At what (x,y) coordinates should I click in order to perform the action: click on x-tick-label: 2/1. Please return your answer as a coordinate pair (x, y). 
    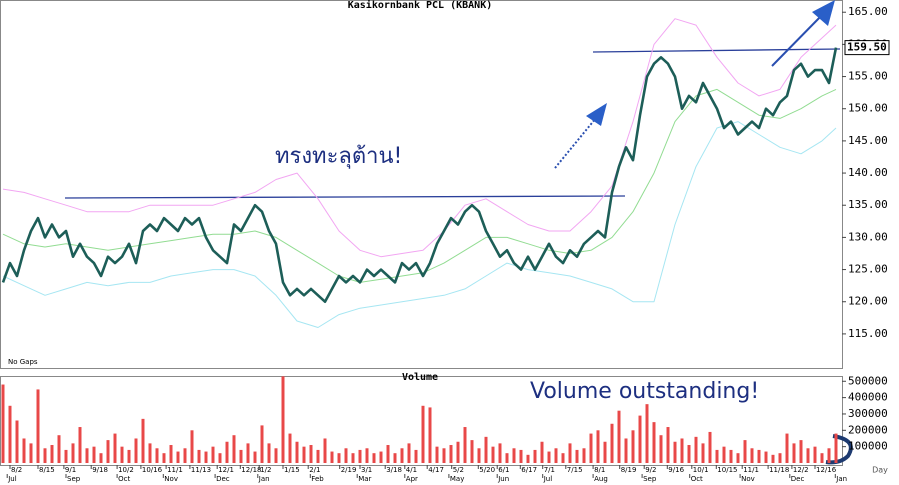
    Looking at the image, I should click on (314, 470).